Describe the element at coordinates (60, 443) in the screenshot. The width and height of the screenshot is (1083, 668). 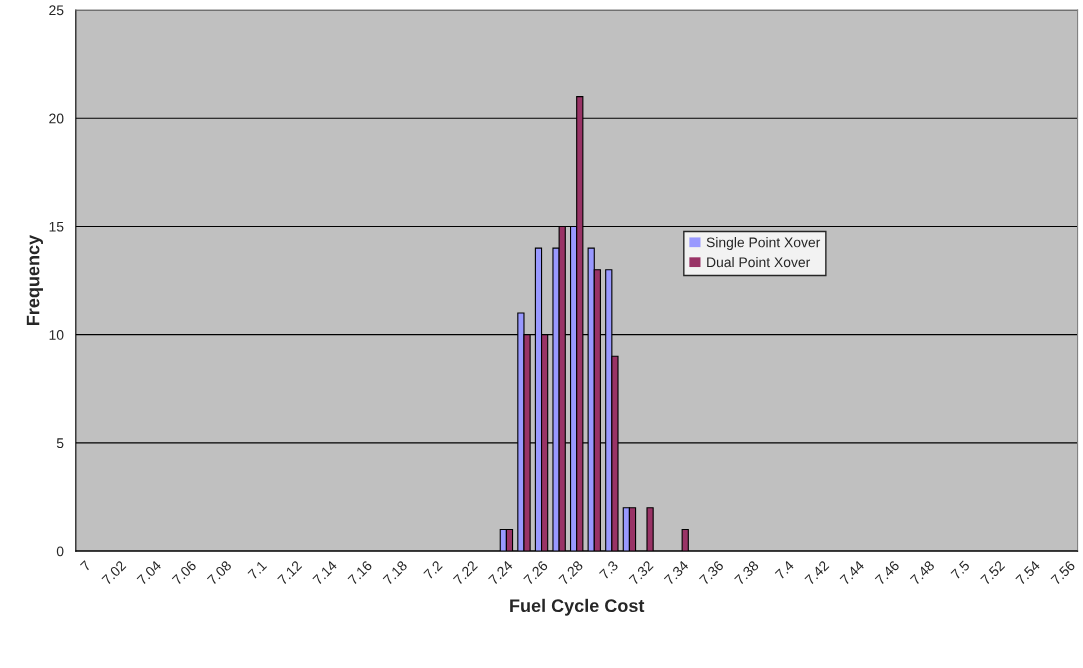
I see `y-tick-label: 5` at that location.